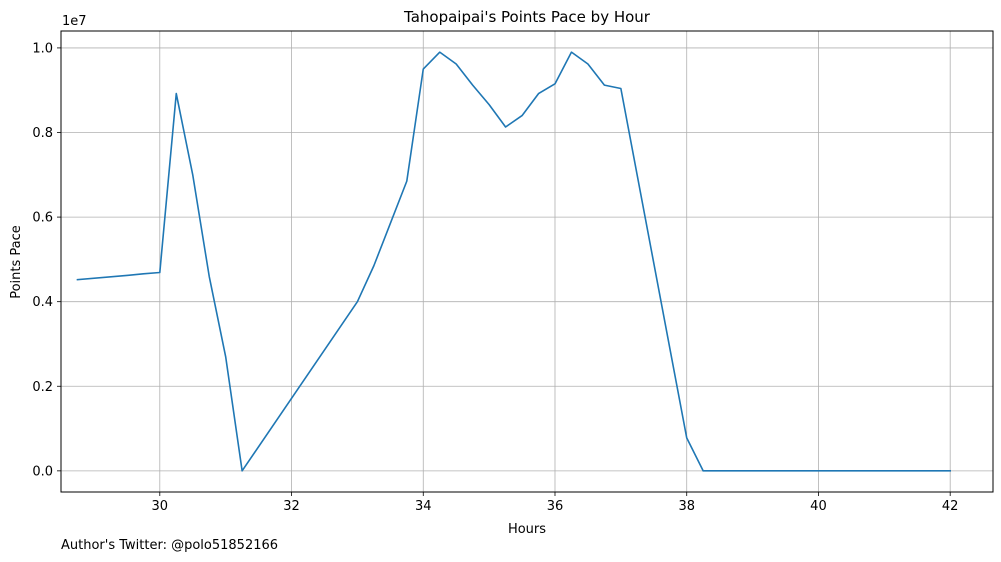  I want to click on y-tick-label: 0.4, so click(42, 302).